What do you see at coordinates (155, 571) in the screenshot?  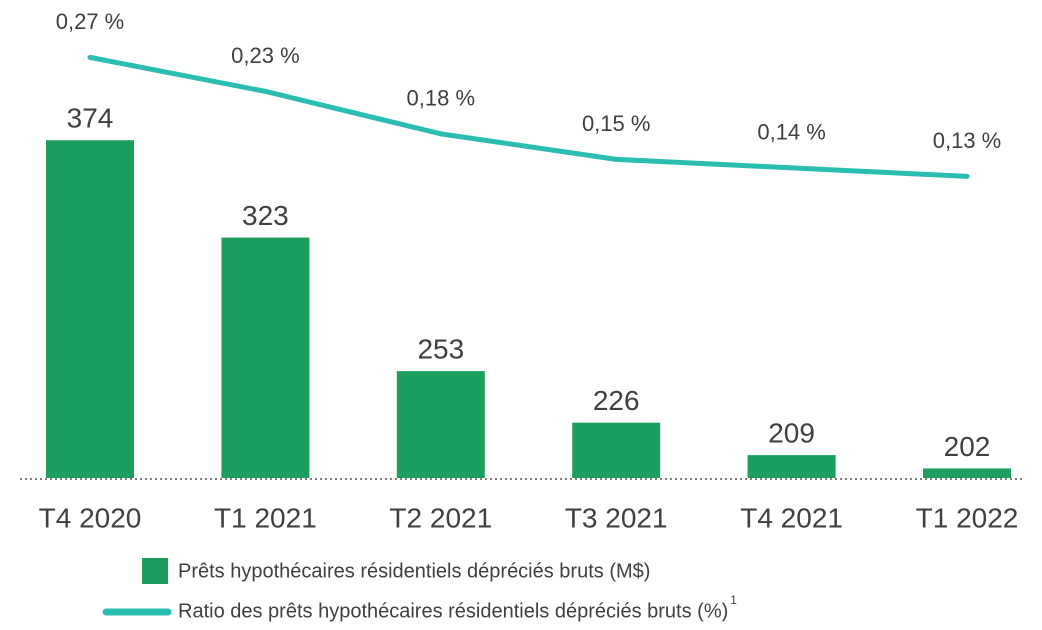 I see `legend-swatch` at bounding box center [155, 571].